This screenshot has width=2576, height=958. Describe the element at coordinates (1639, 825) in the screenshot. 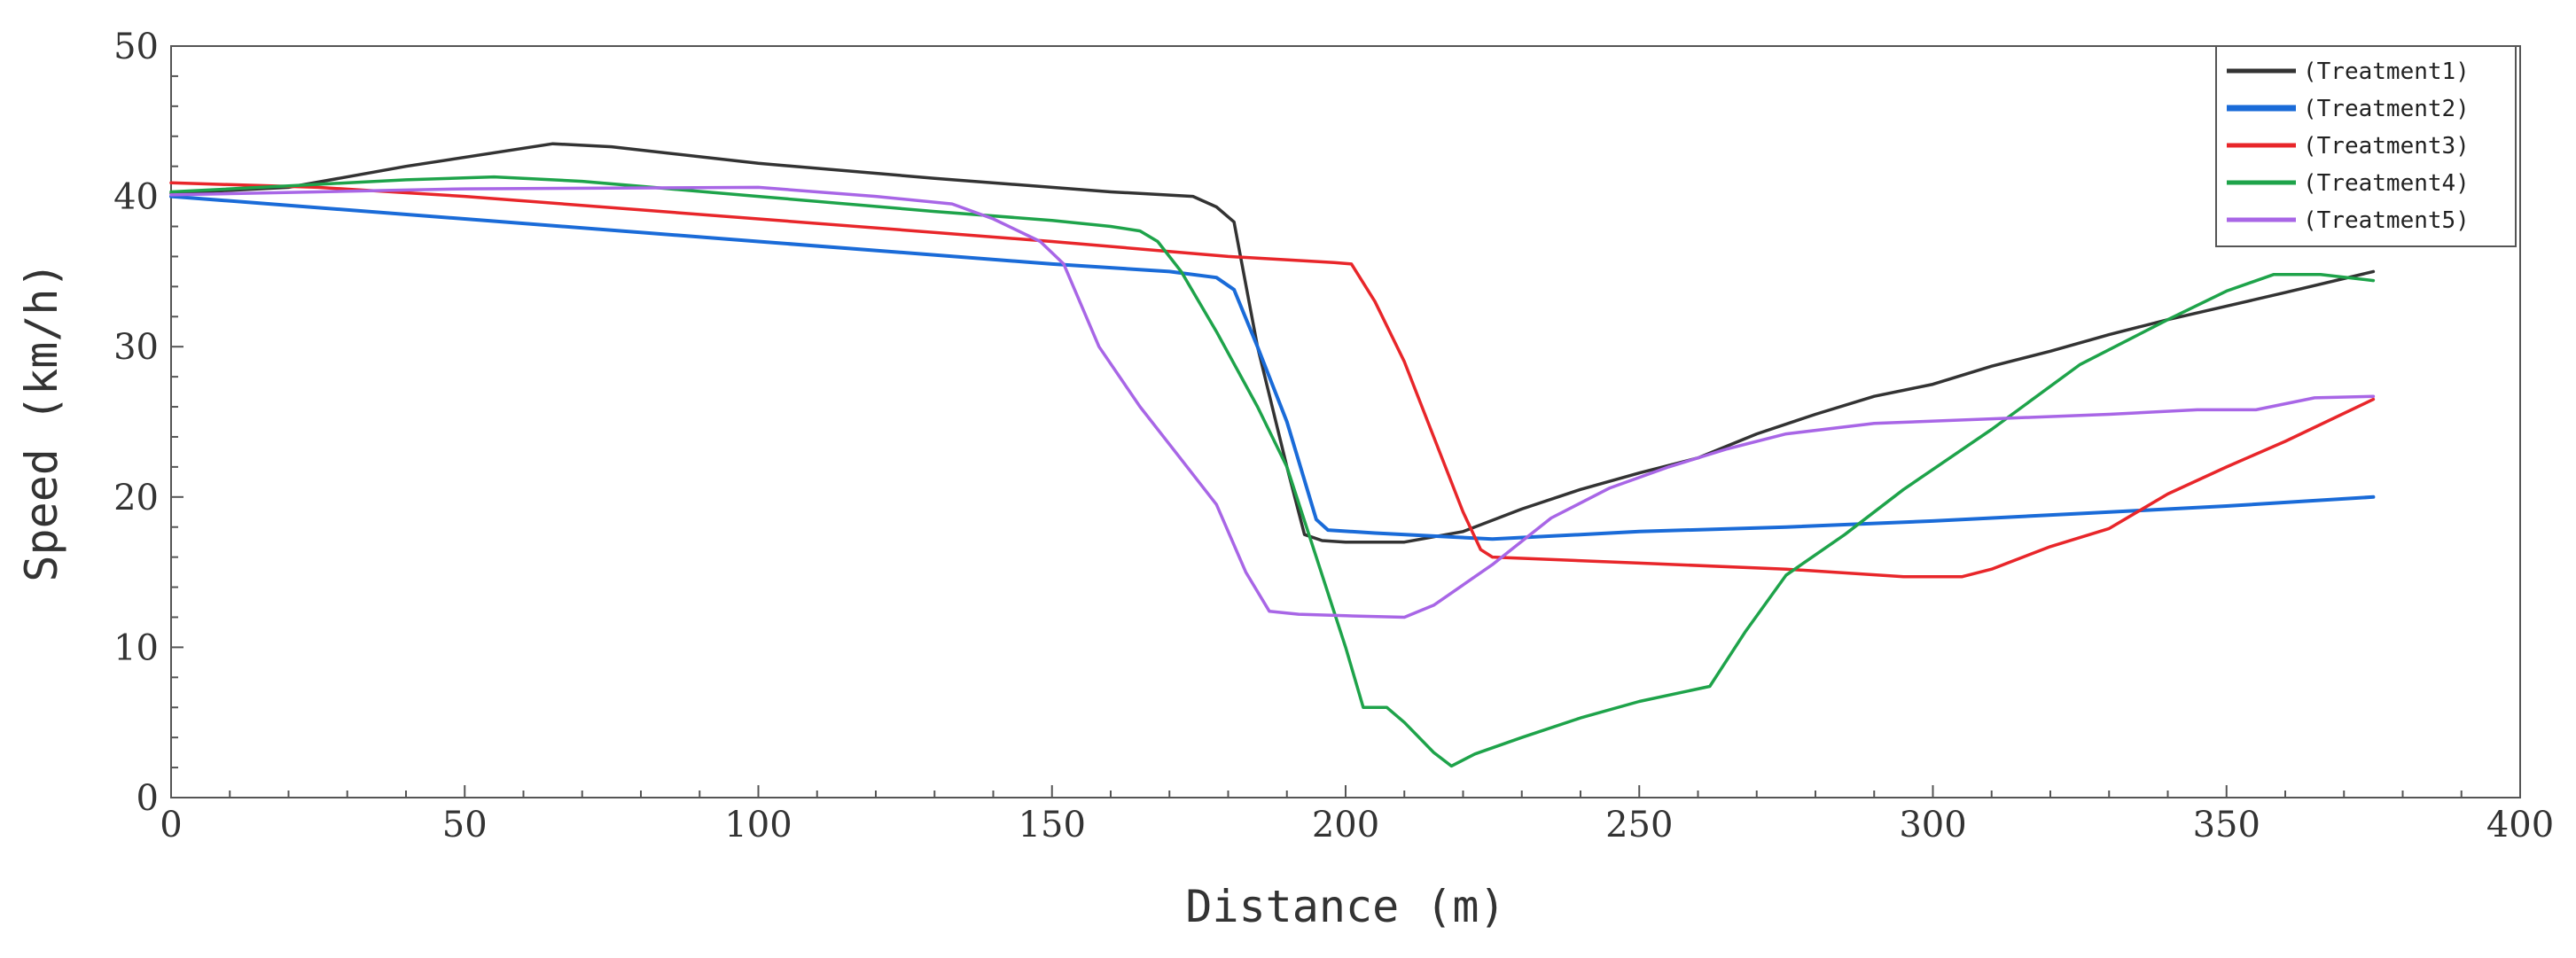

I see `x-tick-label: 250` at that location.